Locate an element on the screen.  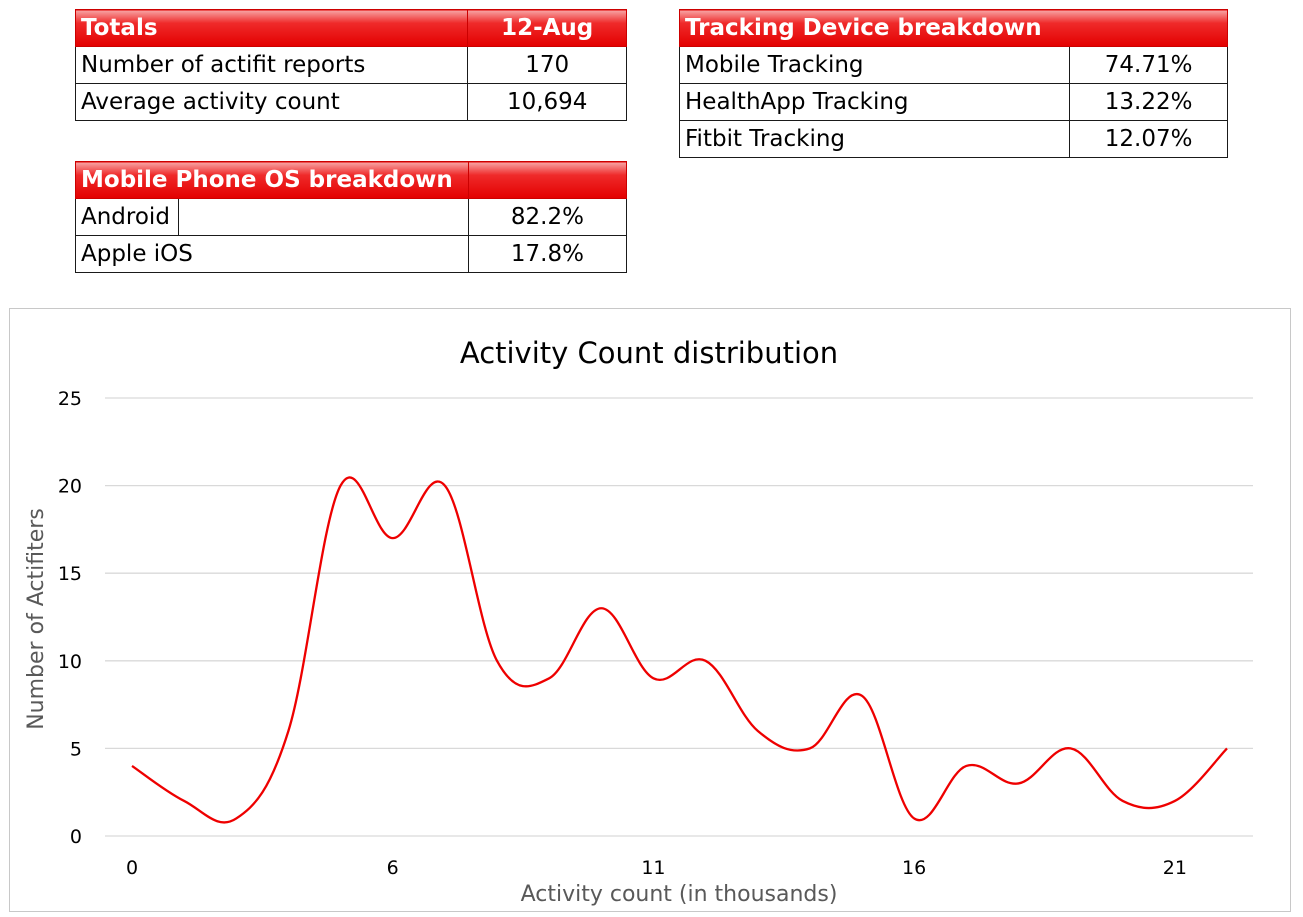
tracking-title: Tracking Device breakdown is located at coordinates (953, 28).